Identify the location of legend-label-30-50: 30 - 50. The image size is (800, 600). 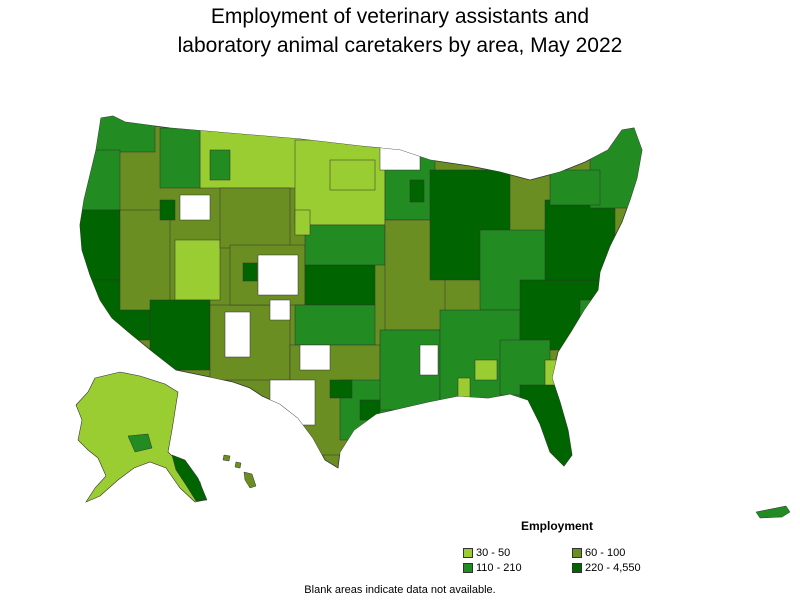
(493, 553).